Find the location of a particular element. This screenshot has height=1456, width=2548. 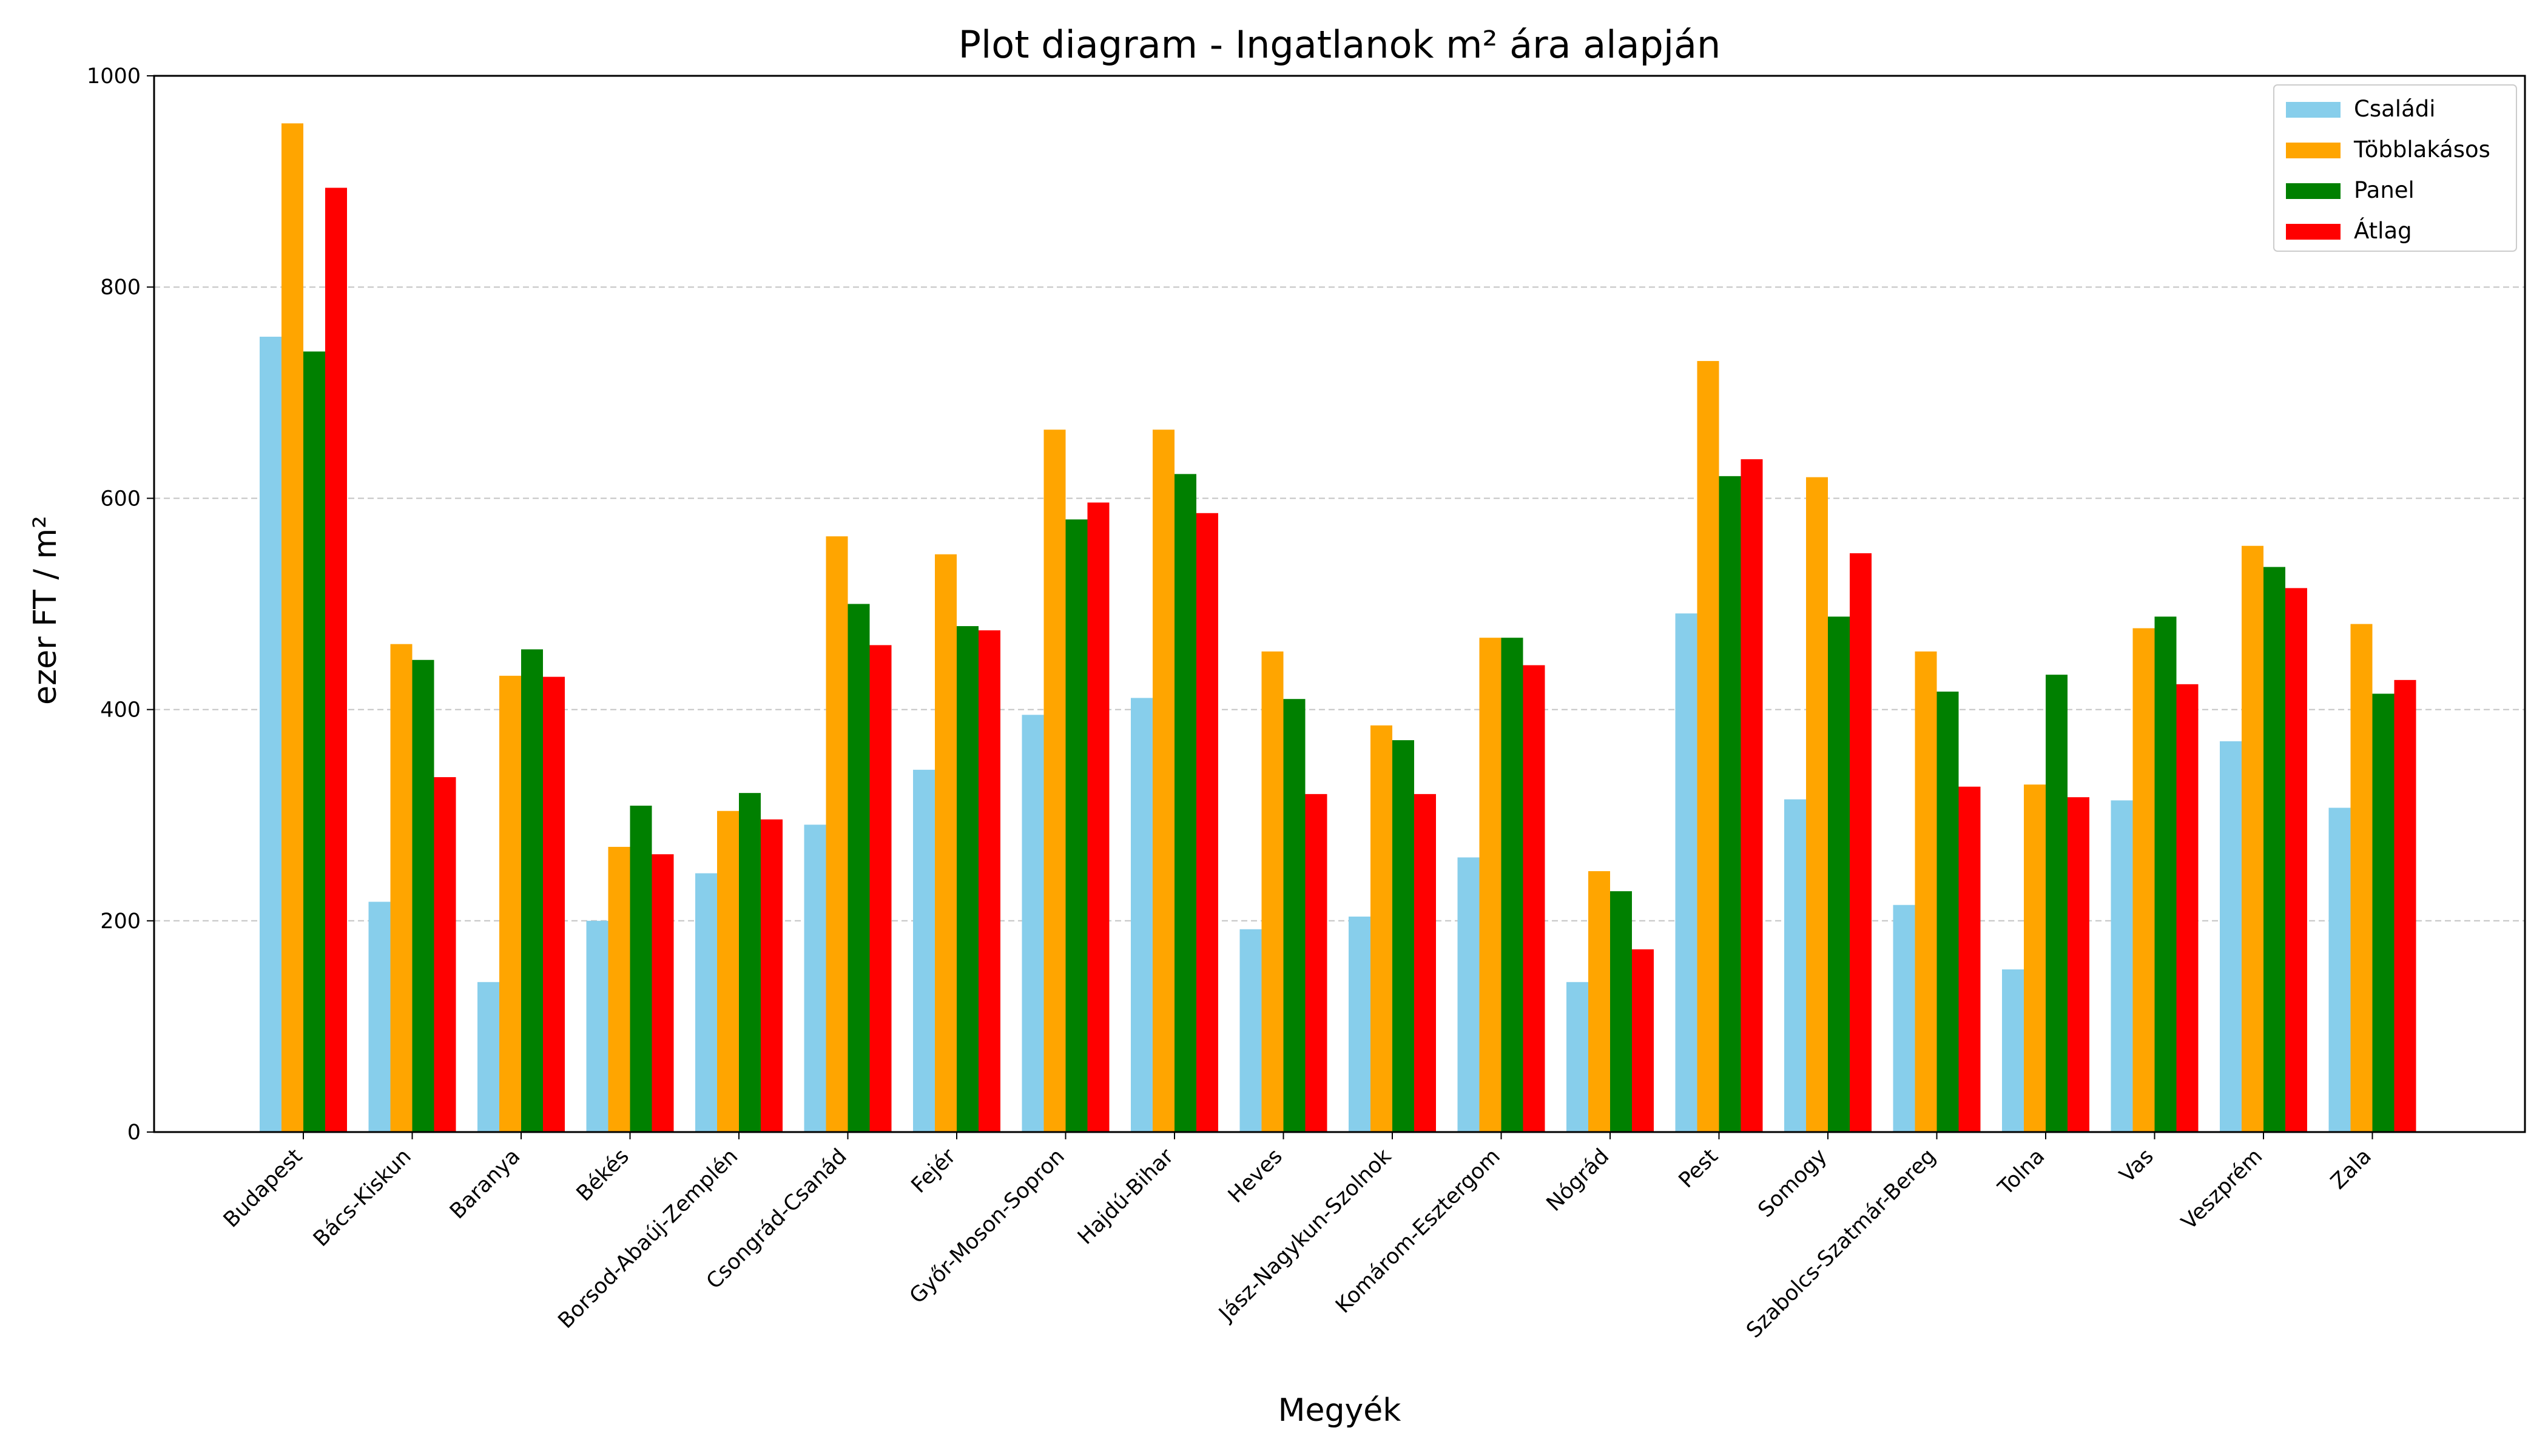

legend-box is located at coordinates (2395, 168).